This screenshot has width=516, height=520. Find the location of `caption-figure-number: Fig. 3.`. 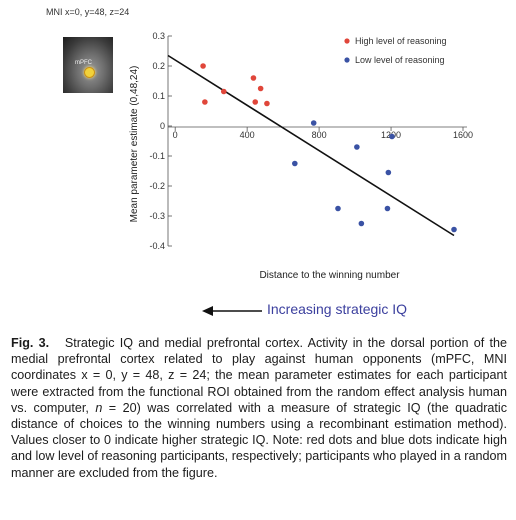

caption-figure-number: Fig. 3. is located at coordinates (30, 343).